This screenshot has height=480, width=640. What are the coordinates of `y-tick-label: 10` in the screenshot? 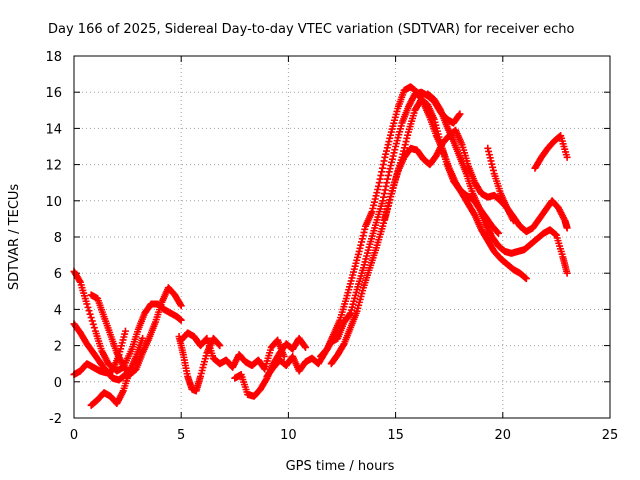 It's located at (53, 202).